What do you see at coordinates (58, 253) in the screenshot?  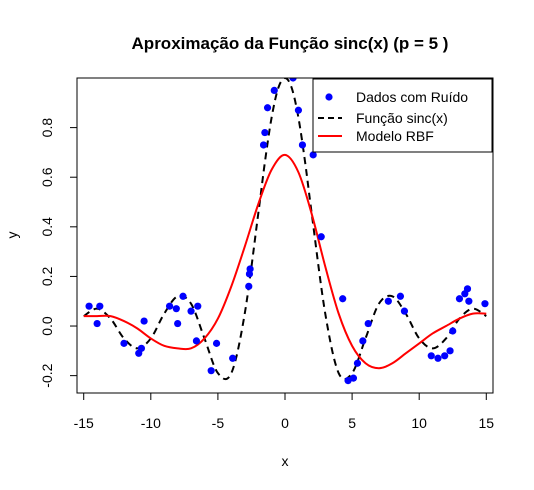 I see `y-axis: -0.2 0.0 0.2 0.4 0.6 0.8` at bounding box center [58, 253].